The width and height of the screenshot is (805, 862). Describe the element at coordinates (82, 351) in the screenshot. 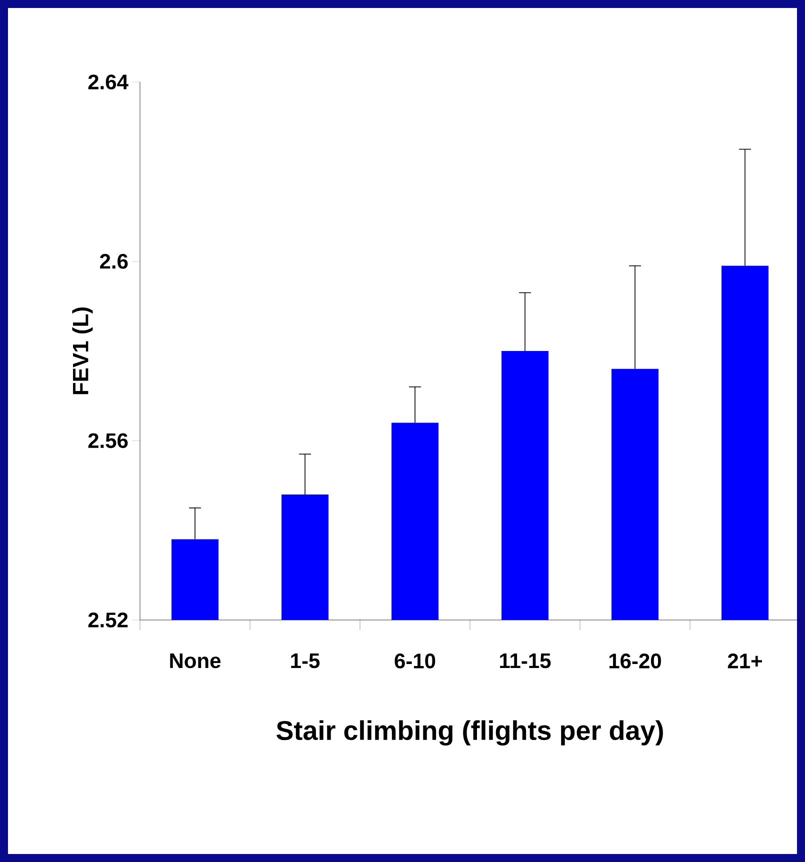

I see `y-axis-title: FEV1 (L)` at that location.